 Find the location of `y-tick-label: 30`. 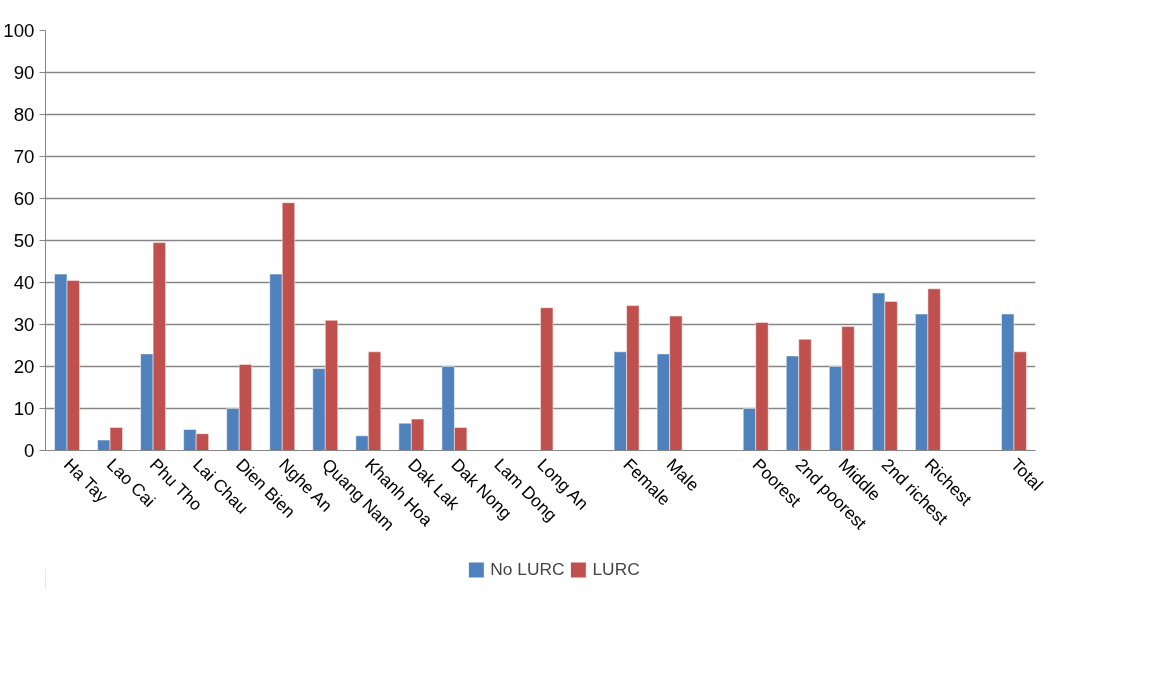

y-tick-label: 30 is located at coordinates (24, 324).